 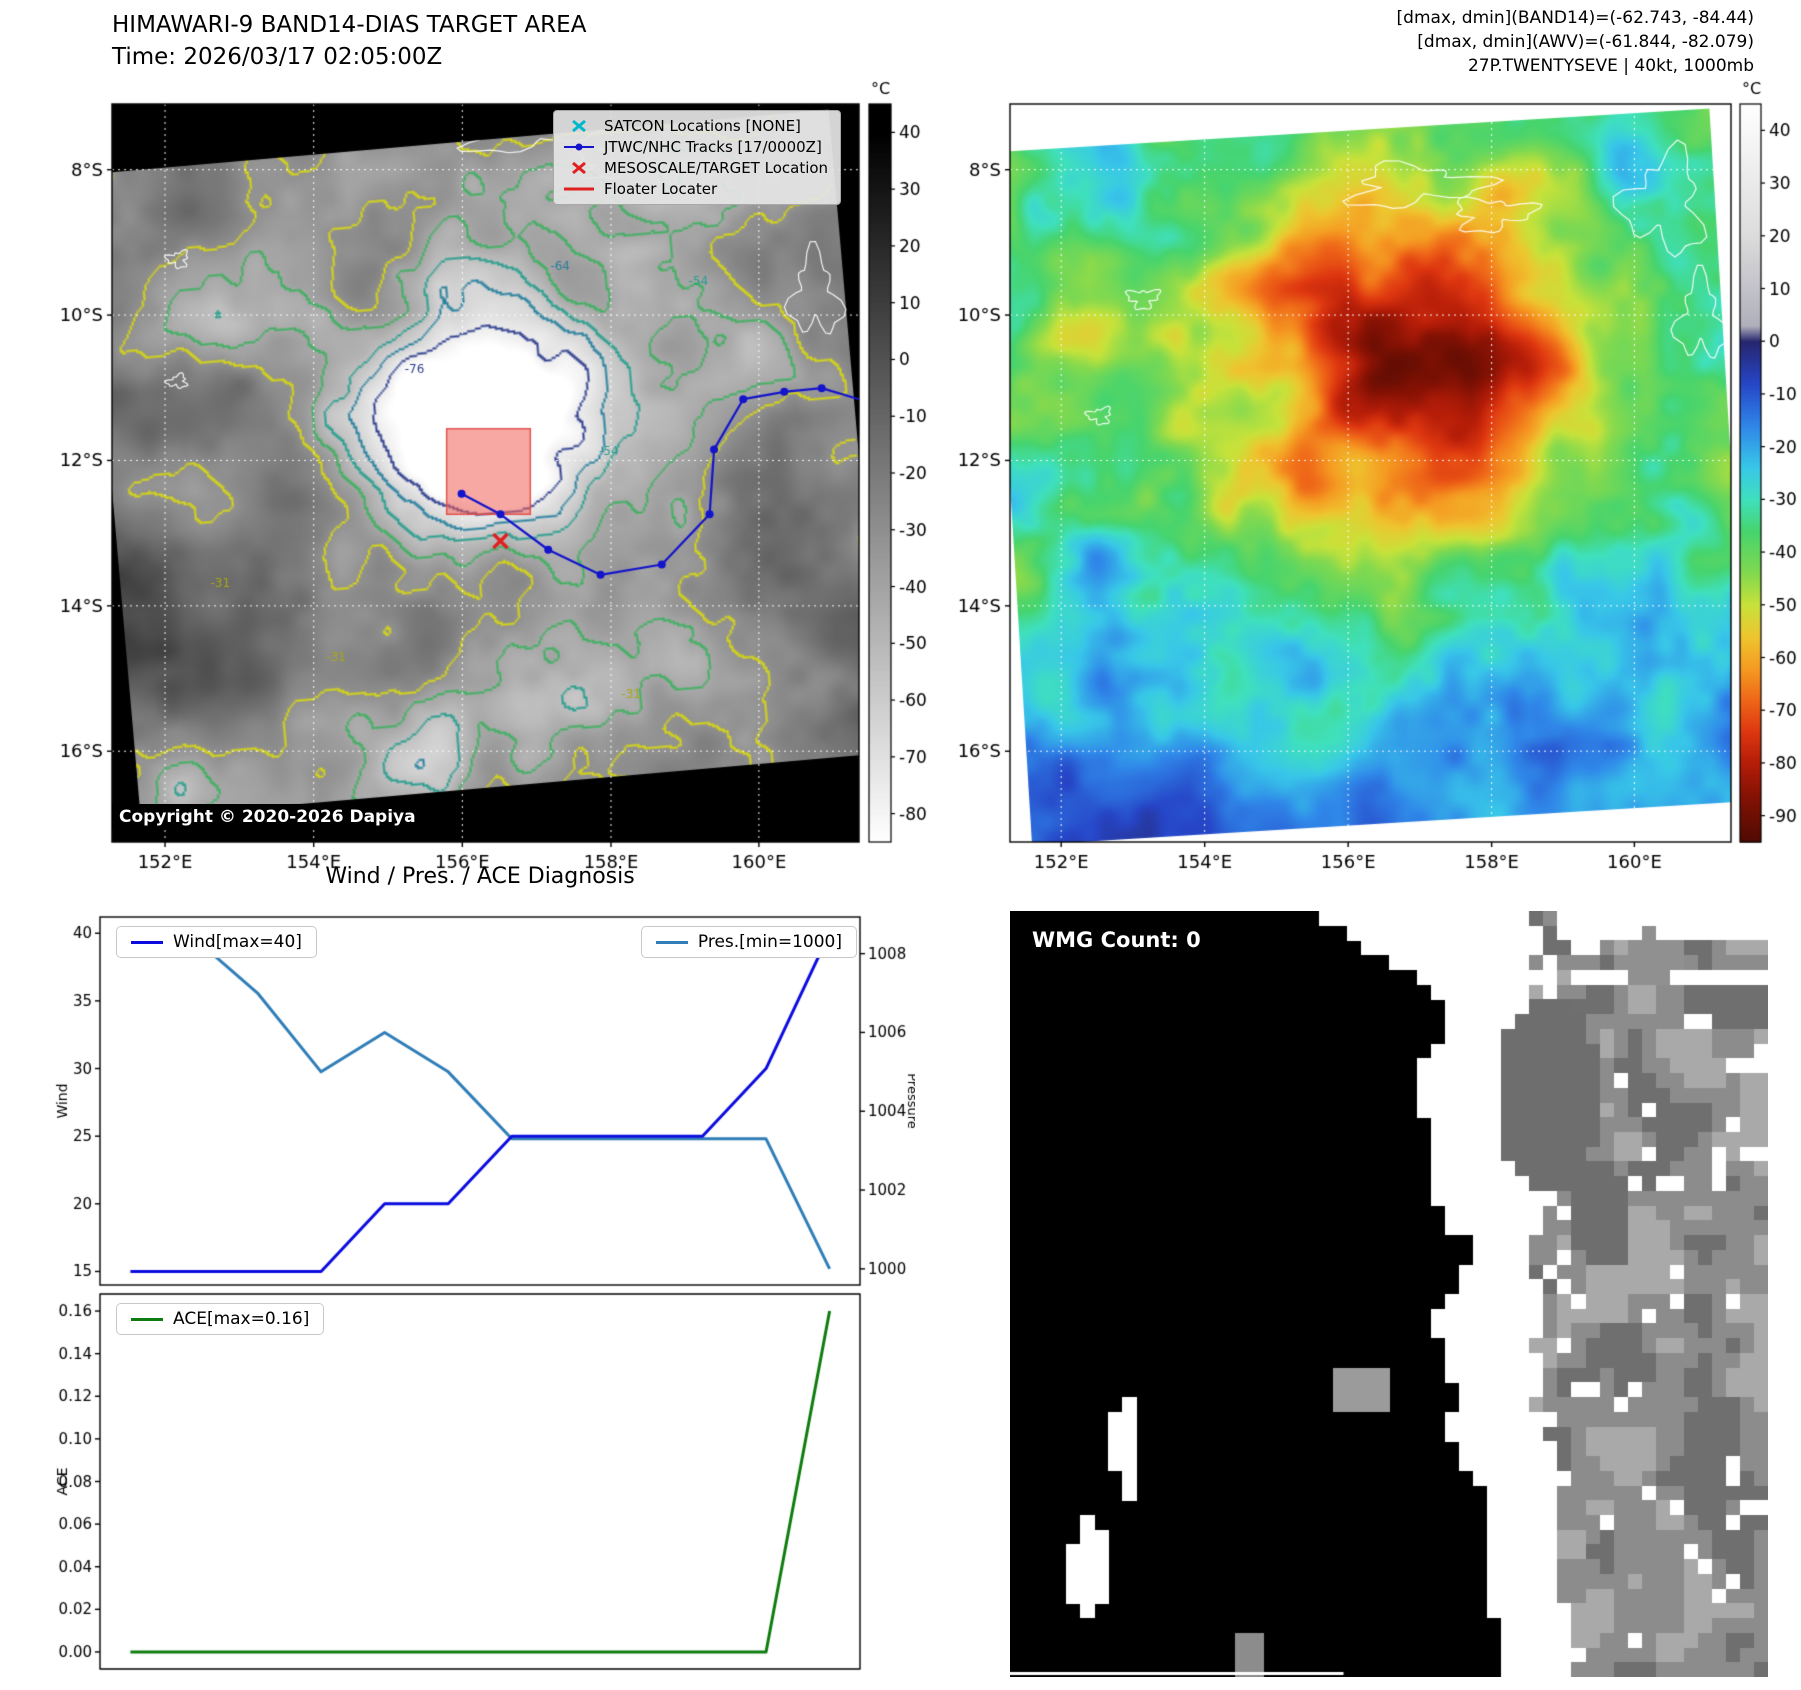 I want to click on wind-series-legend: Wind[max=40], so click(x=216, y=942).